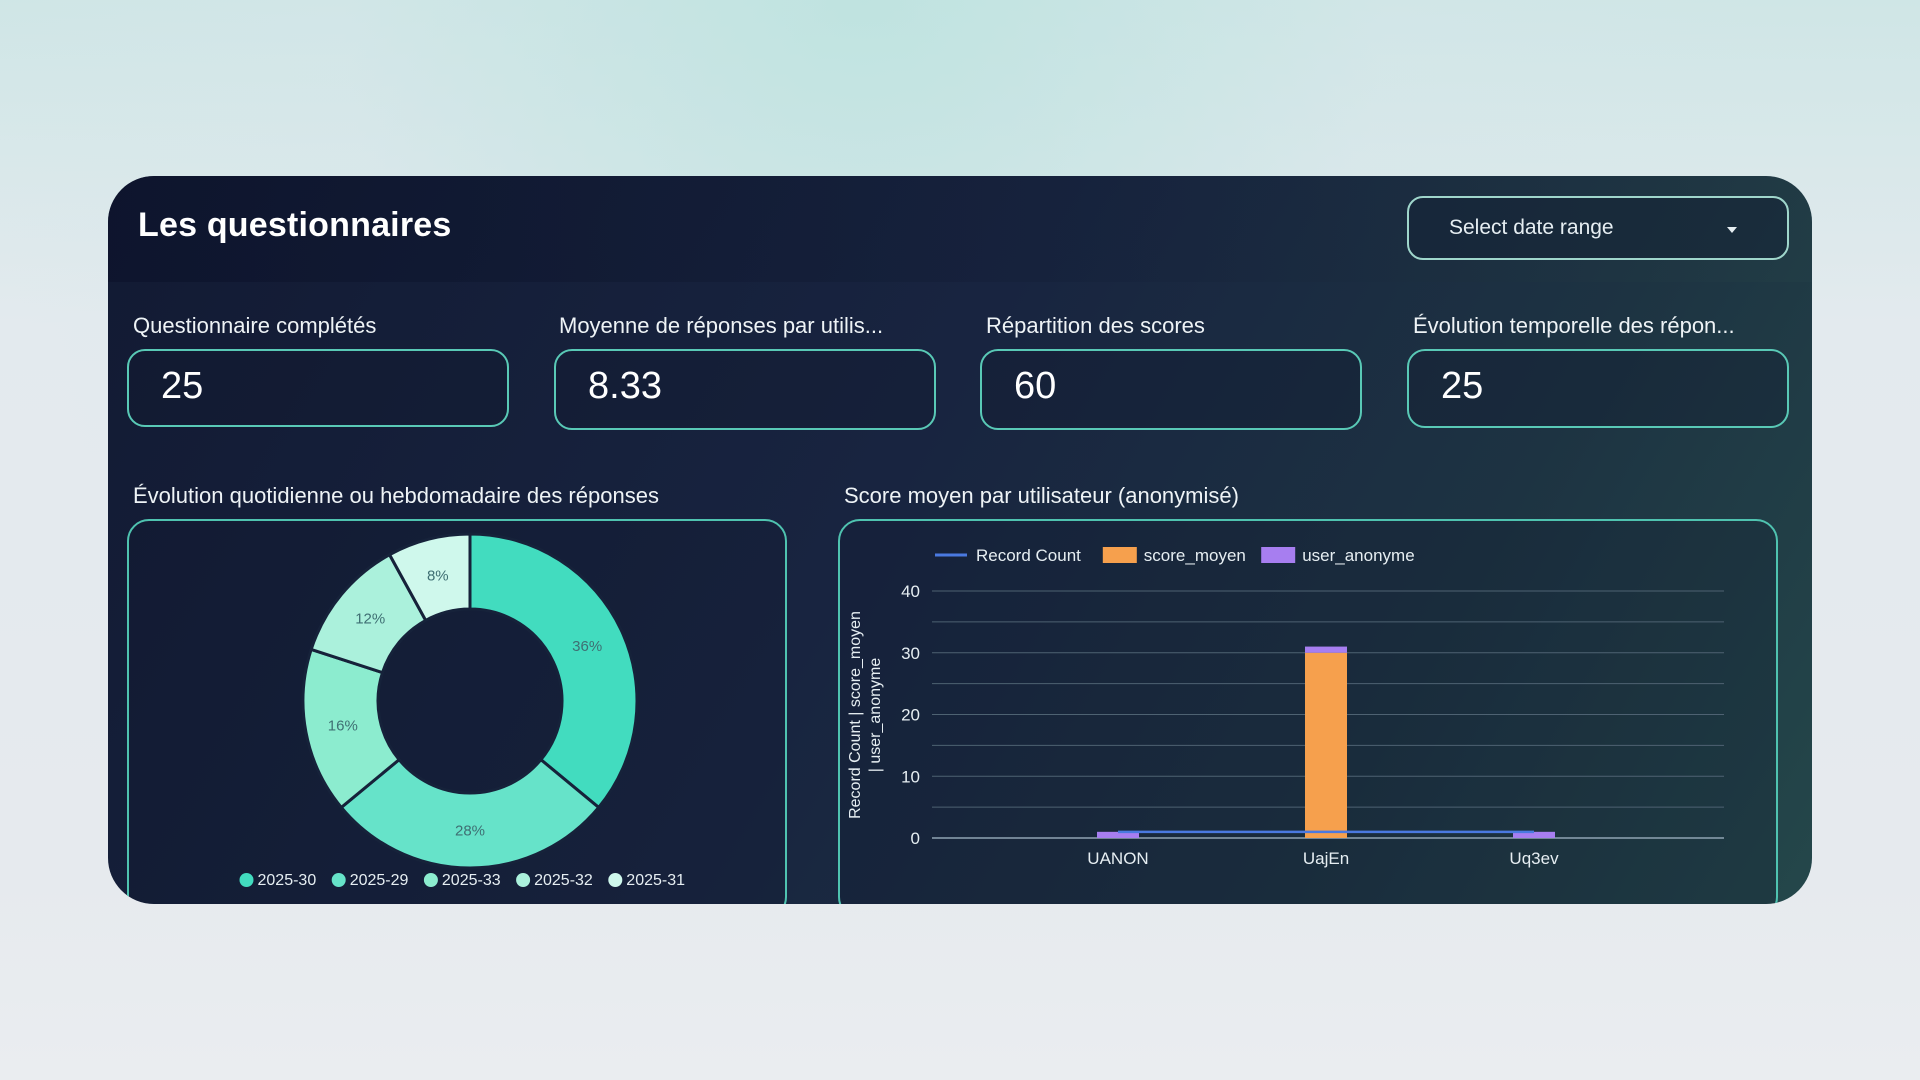 This screenshot has width=1920, height=1080. Describe the element at coordinates (470, 831) in the screenshot. I see `donut-slice-label: 28%` at that location.